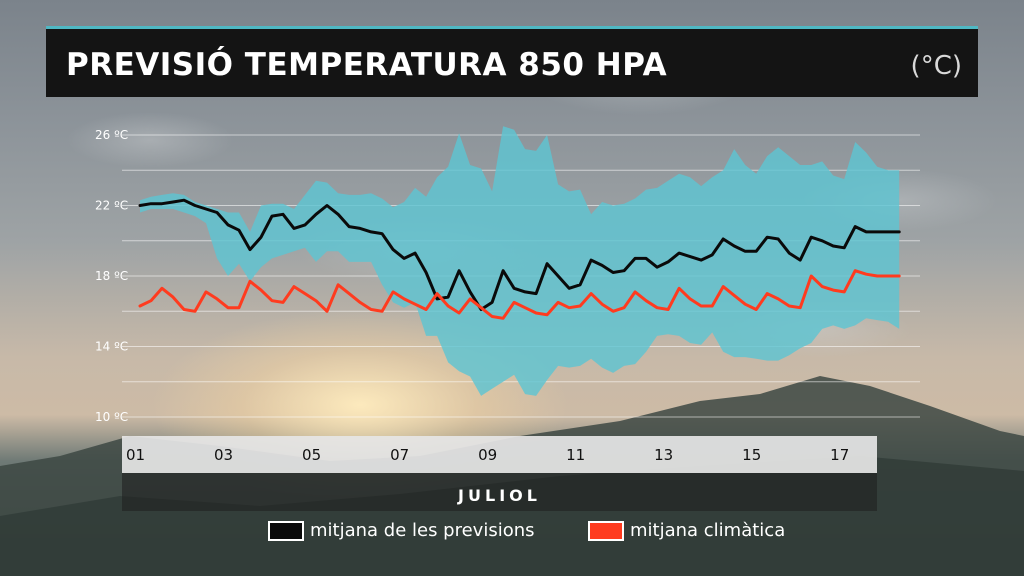 This screenshot has height=576, width=1024. What do you see at coordinates (111, 135) in the screenshot?
I see `y-tick-label: 26 ºC` at bounding box center [111, 135].